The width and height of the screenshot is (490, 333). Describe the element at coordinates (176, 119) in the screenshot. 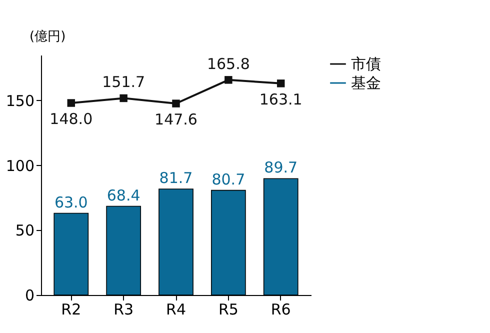

I see `data-label: 147.6` at that location.